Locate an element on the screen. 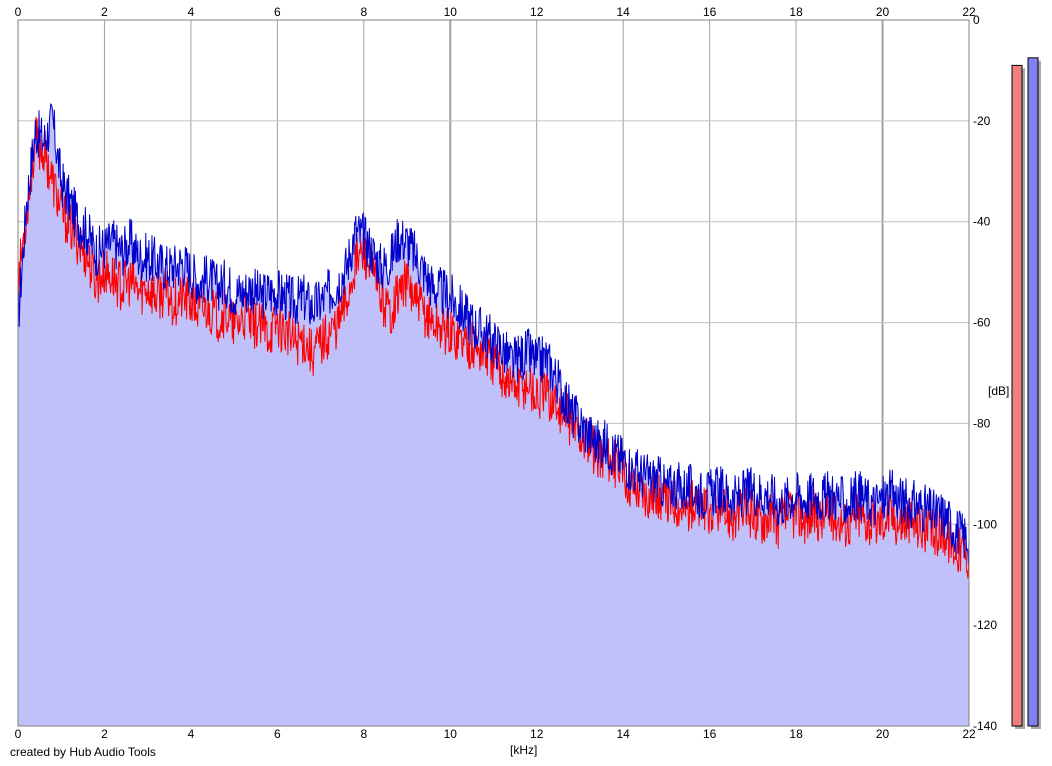 The height and width of the screenshot is (766, 1052). y-tick-label: 0 is located at coordinates (976, 20).